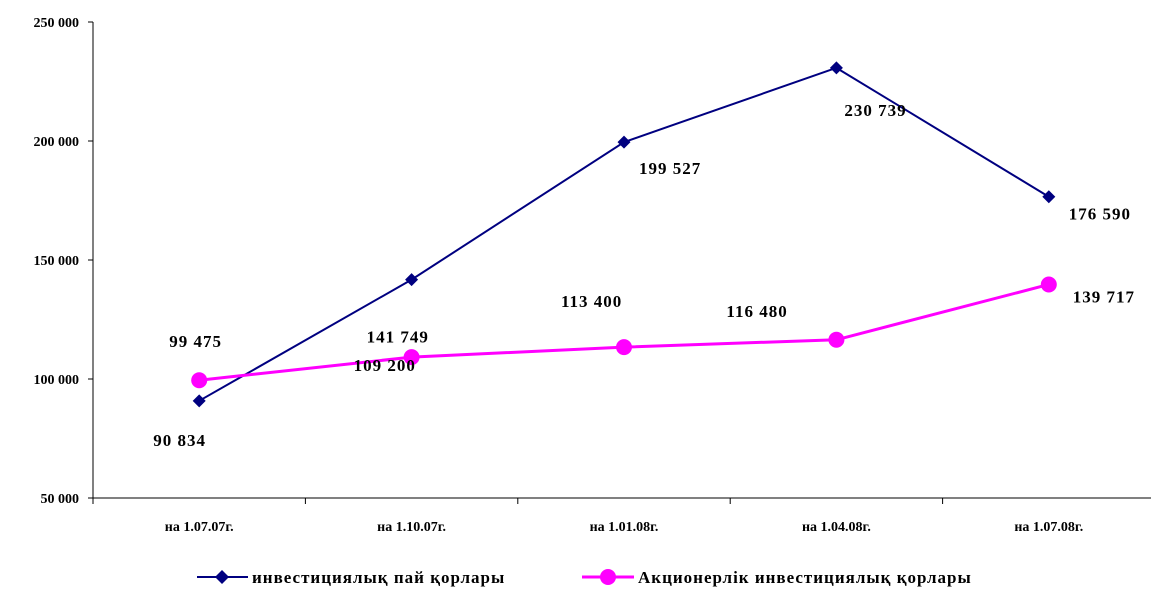  I want to click on y-ticks: 50 000 100 000 150 000 200 000 250 000, so click(63, 261).